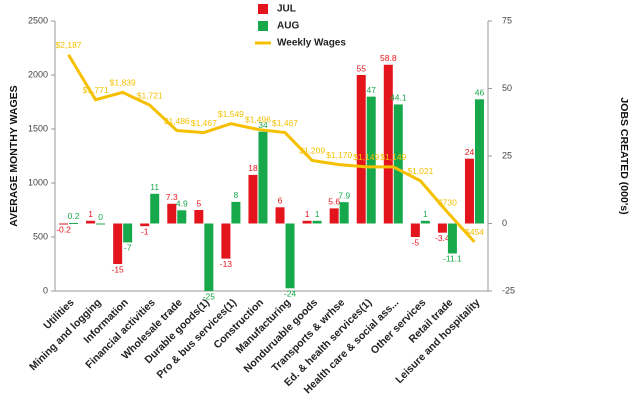  Describe the element at coordinates (231, 114) in the screenshot. I see `line-value-label: $1,549` at that location.